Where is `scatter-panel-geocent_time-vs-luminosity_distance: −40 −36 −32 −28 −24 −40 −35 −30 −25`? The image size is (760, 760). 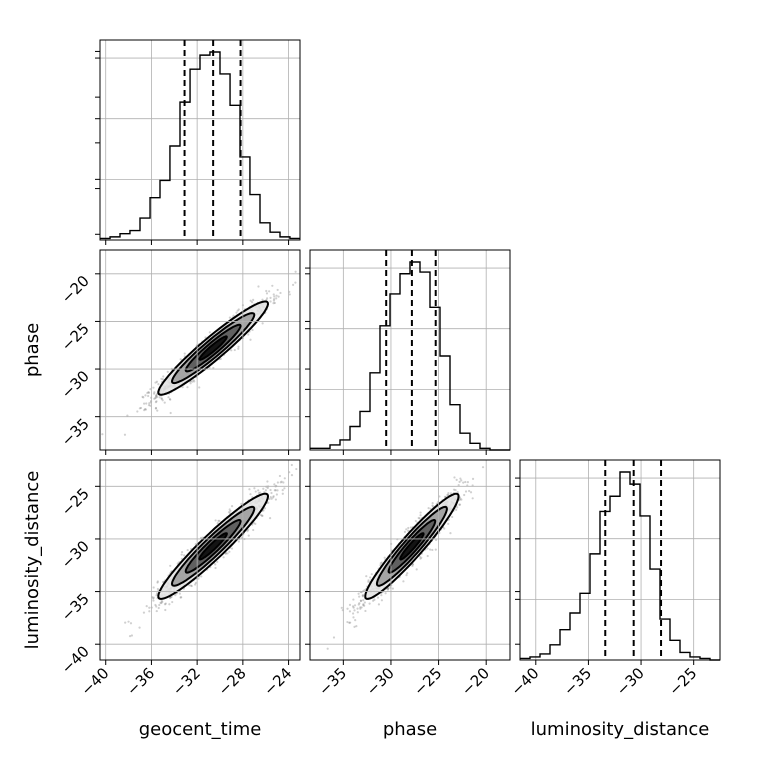 scatter-panel-geocent_time-vs-luminosity_distance: −40 −36 −32 −28 −24 −40 −35 −30 −25 is located at coordinates (185, 568).